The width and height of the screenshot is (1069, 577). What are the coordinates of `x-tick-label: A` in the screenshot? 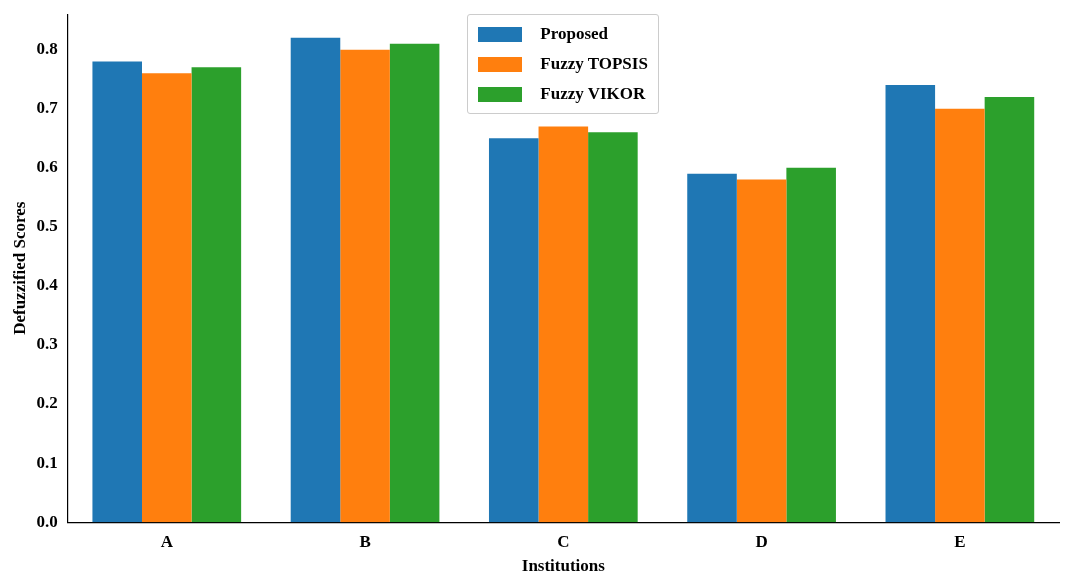 It's located at (167, 541).